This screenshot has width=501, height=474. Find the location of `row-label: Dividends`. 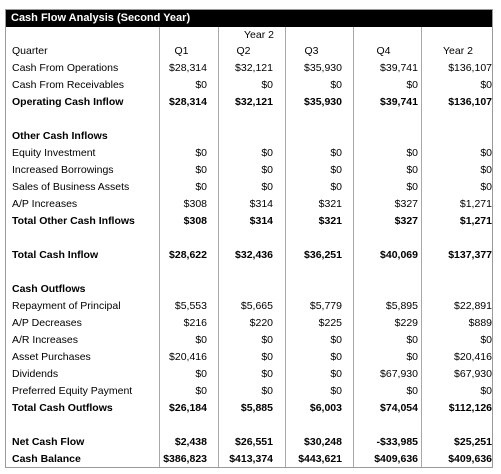

row-label: Dividends is located at coordinates (35, 374).